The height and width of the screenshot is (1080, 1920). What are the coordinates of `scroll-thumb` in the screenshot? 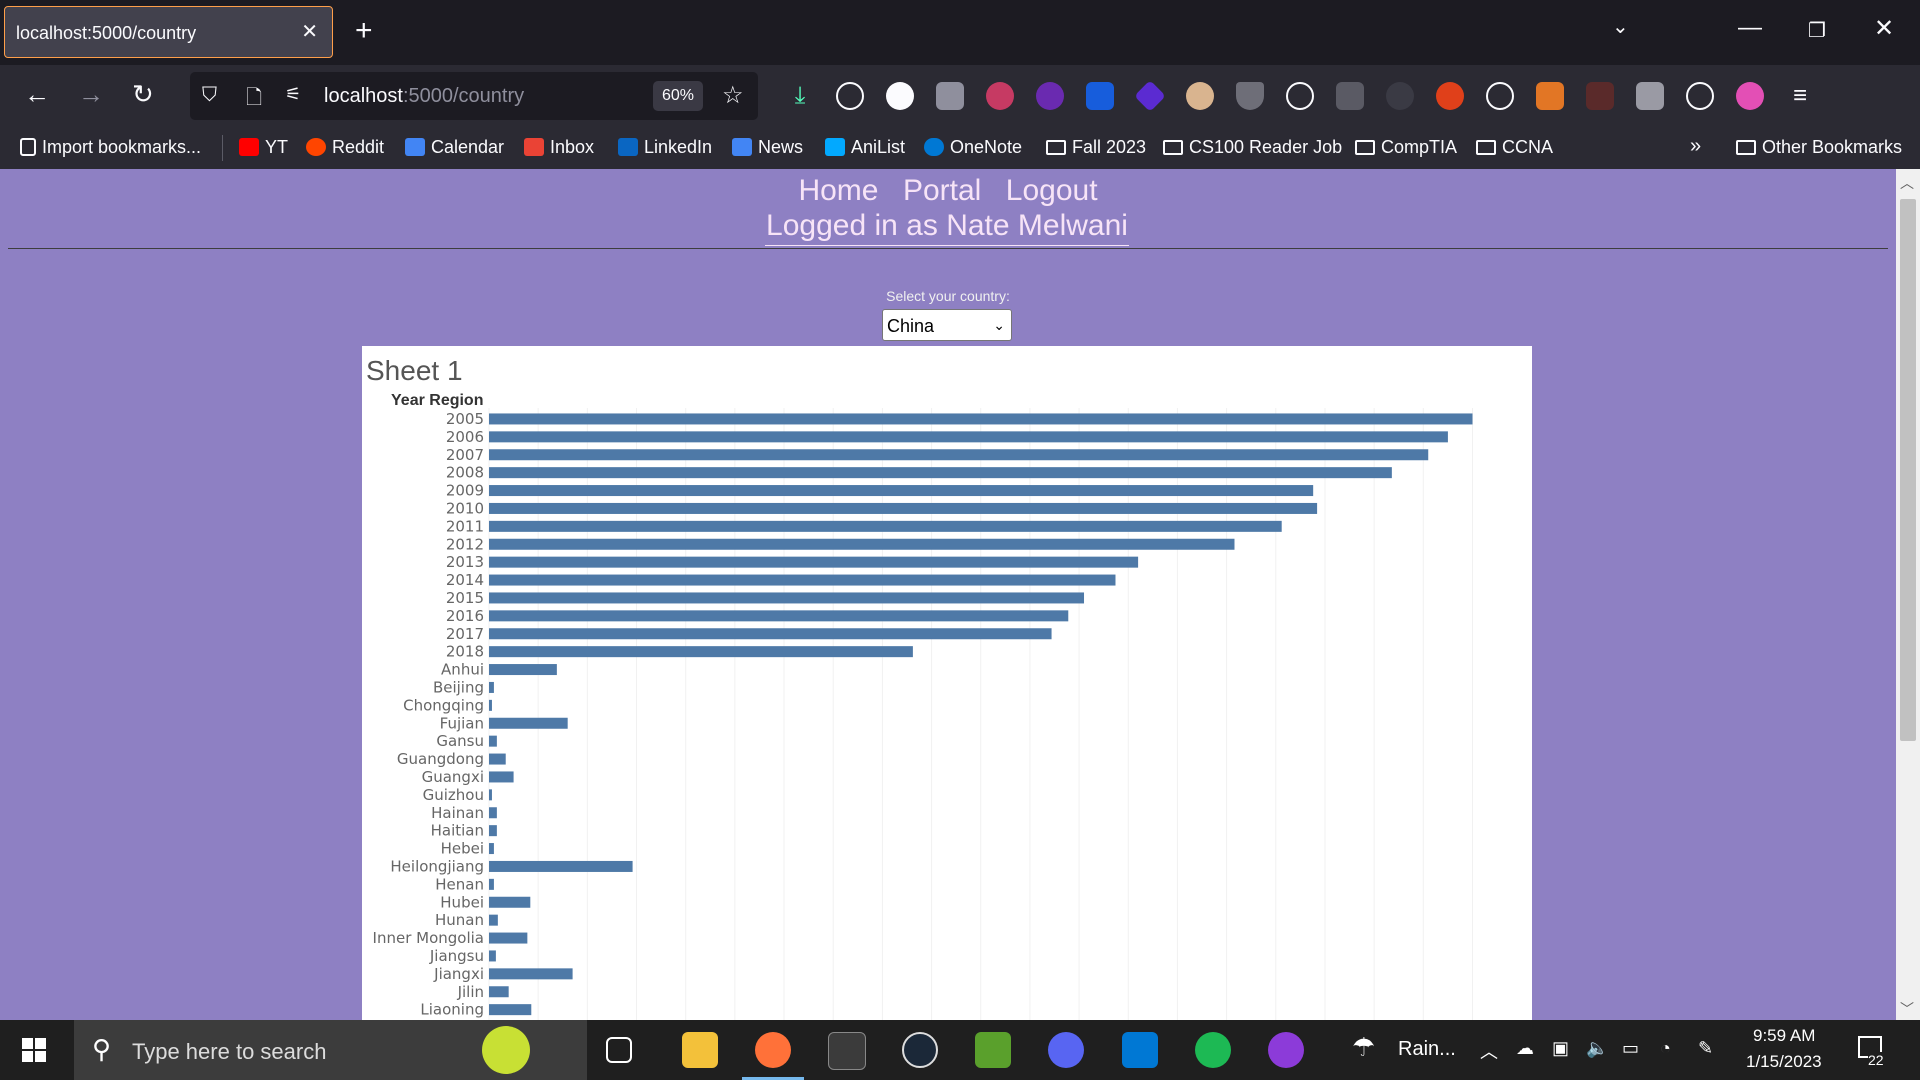 It's located at (1908, 470).